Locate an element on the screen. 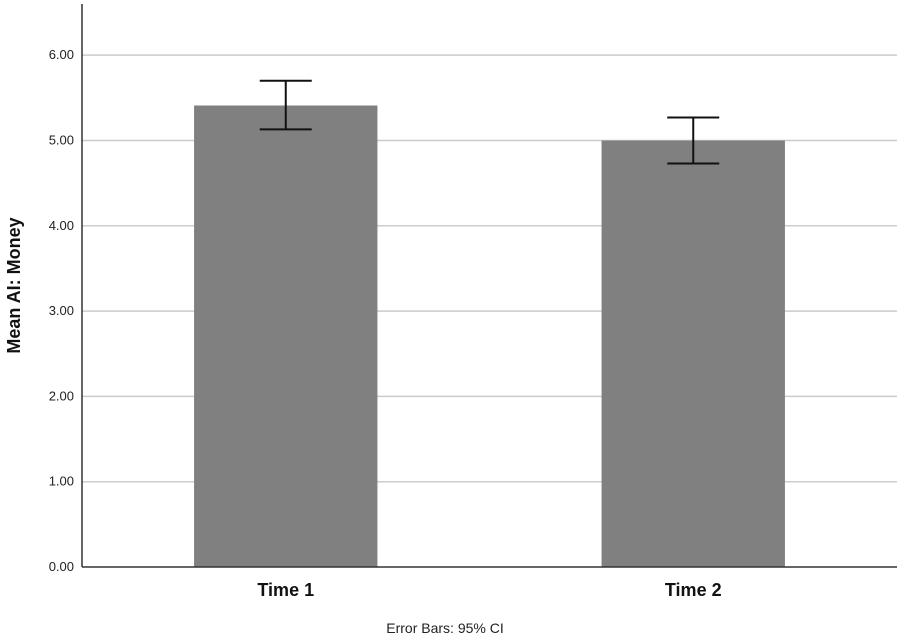  x-category-label: Time 2 is located at coordinates (693, 590).